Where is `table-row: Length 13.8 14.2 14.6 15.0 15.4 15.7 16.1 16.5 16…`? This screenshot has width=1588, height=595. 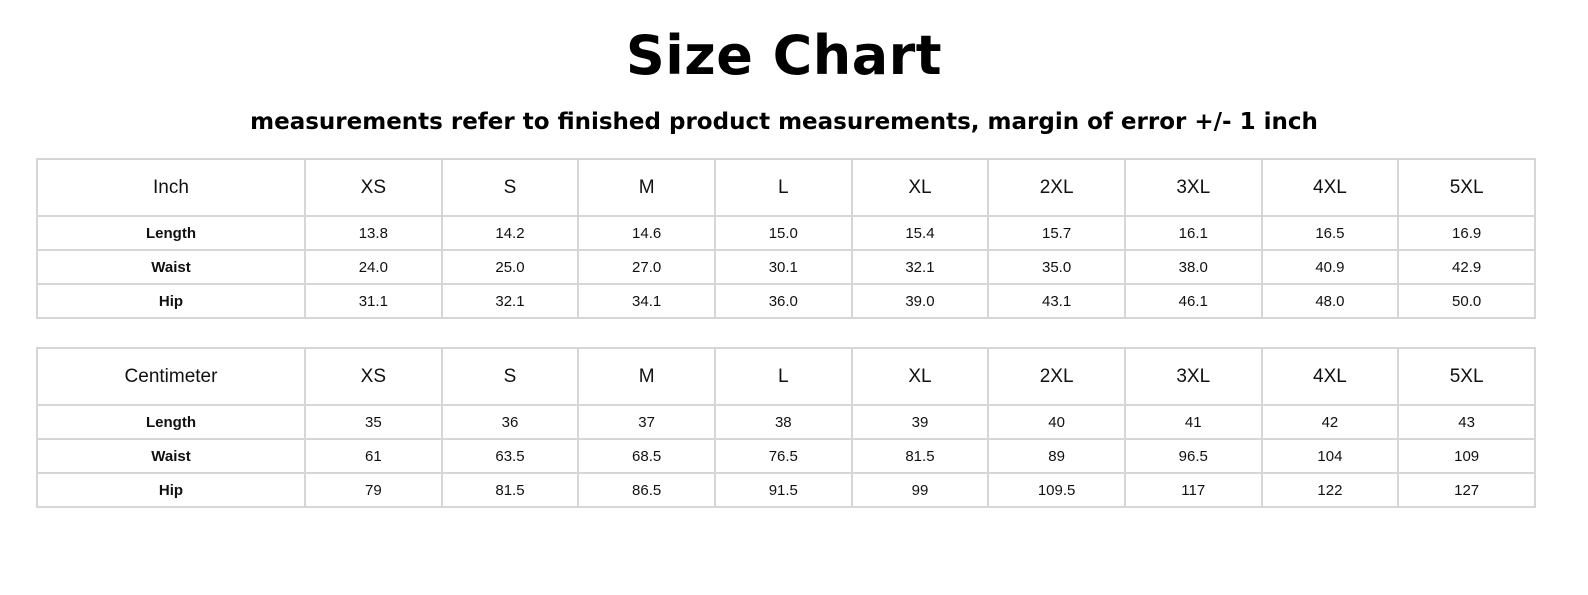 table-row: Length 13.8 14.2 14.6 15.0 15.4 15.7 16.1 16.5 16… is located at coordinates (786, 233).